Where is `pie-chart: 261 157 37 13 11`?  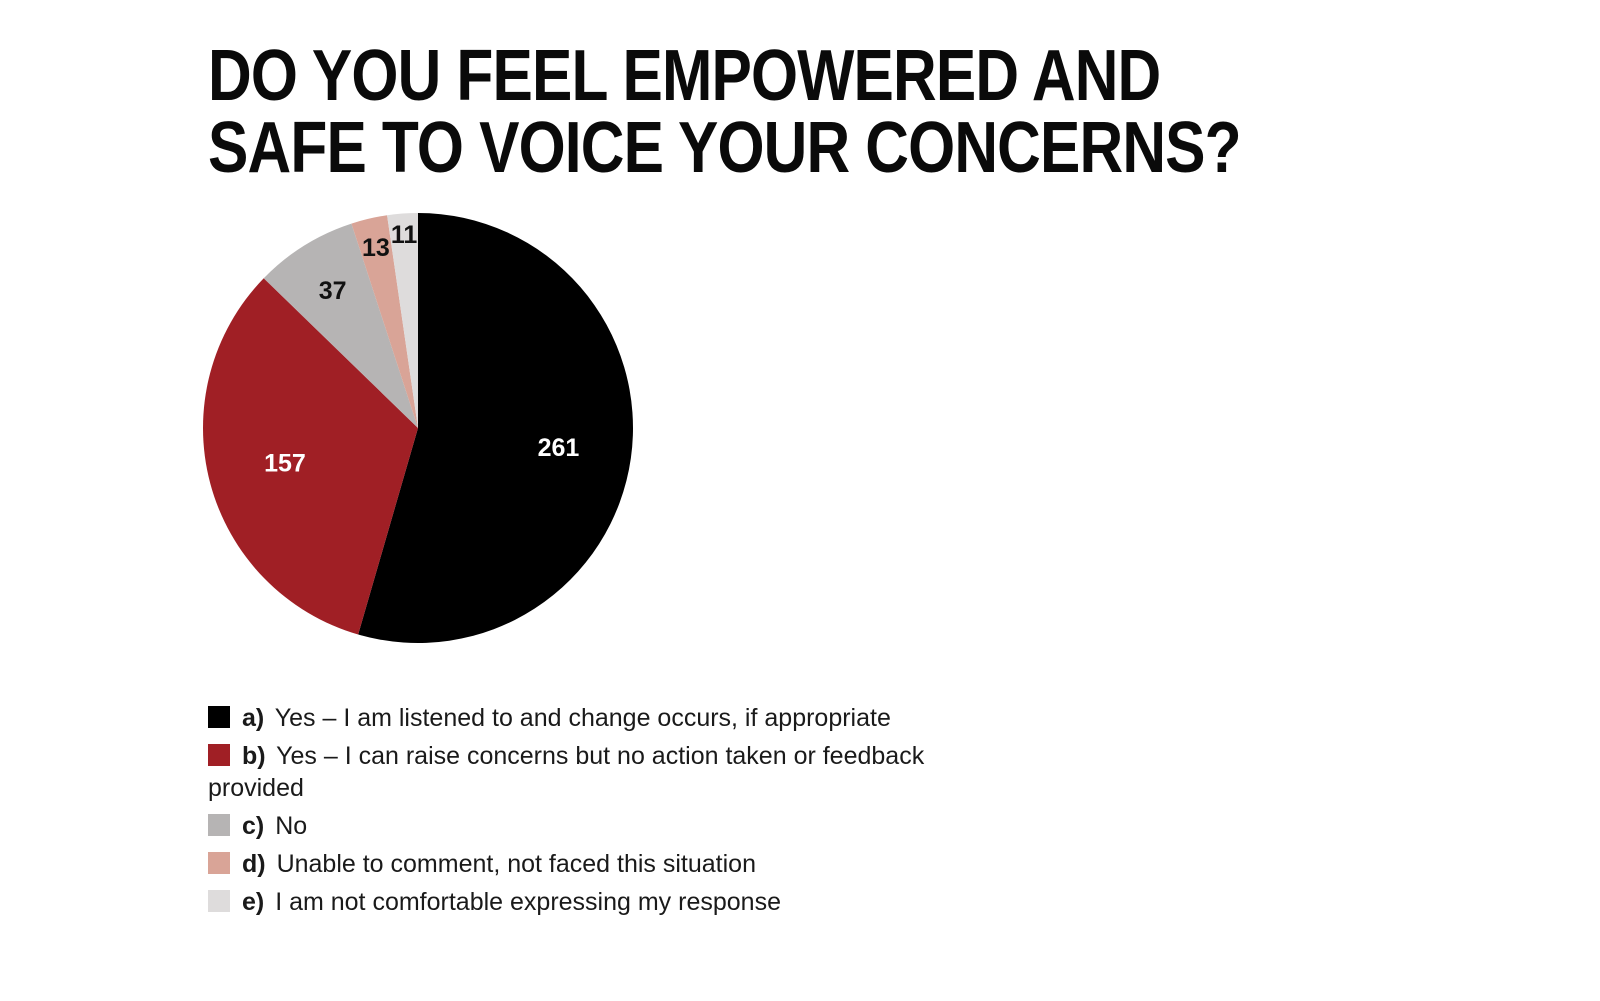
pie-chart: 261 157 37 13 11 is located at coordinates (417, 428).